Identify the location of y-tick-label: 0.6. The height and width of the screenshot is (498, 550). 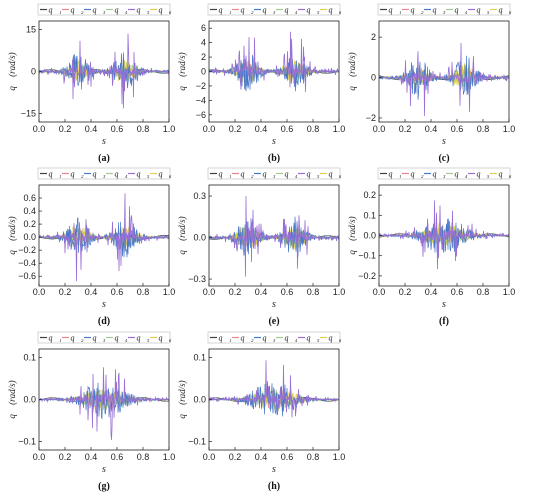
(29, 198).